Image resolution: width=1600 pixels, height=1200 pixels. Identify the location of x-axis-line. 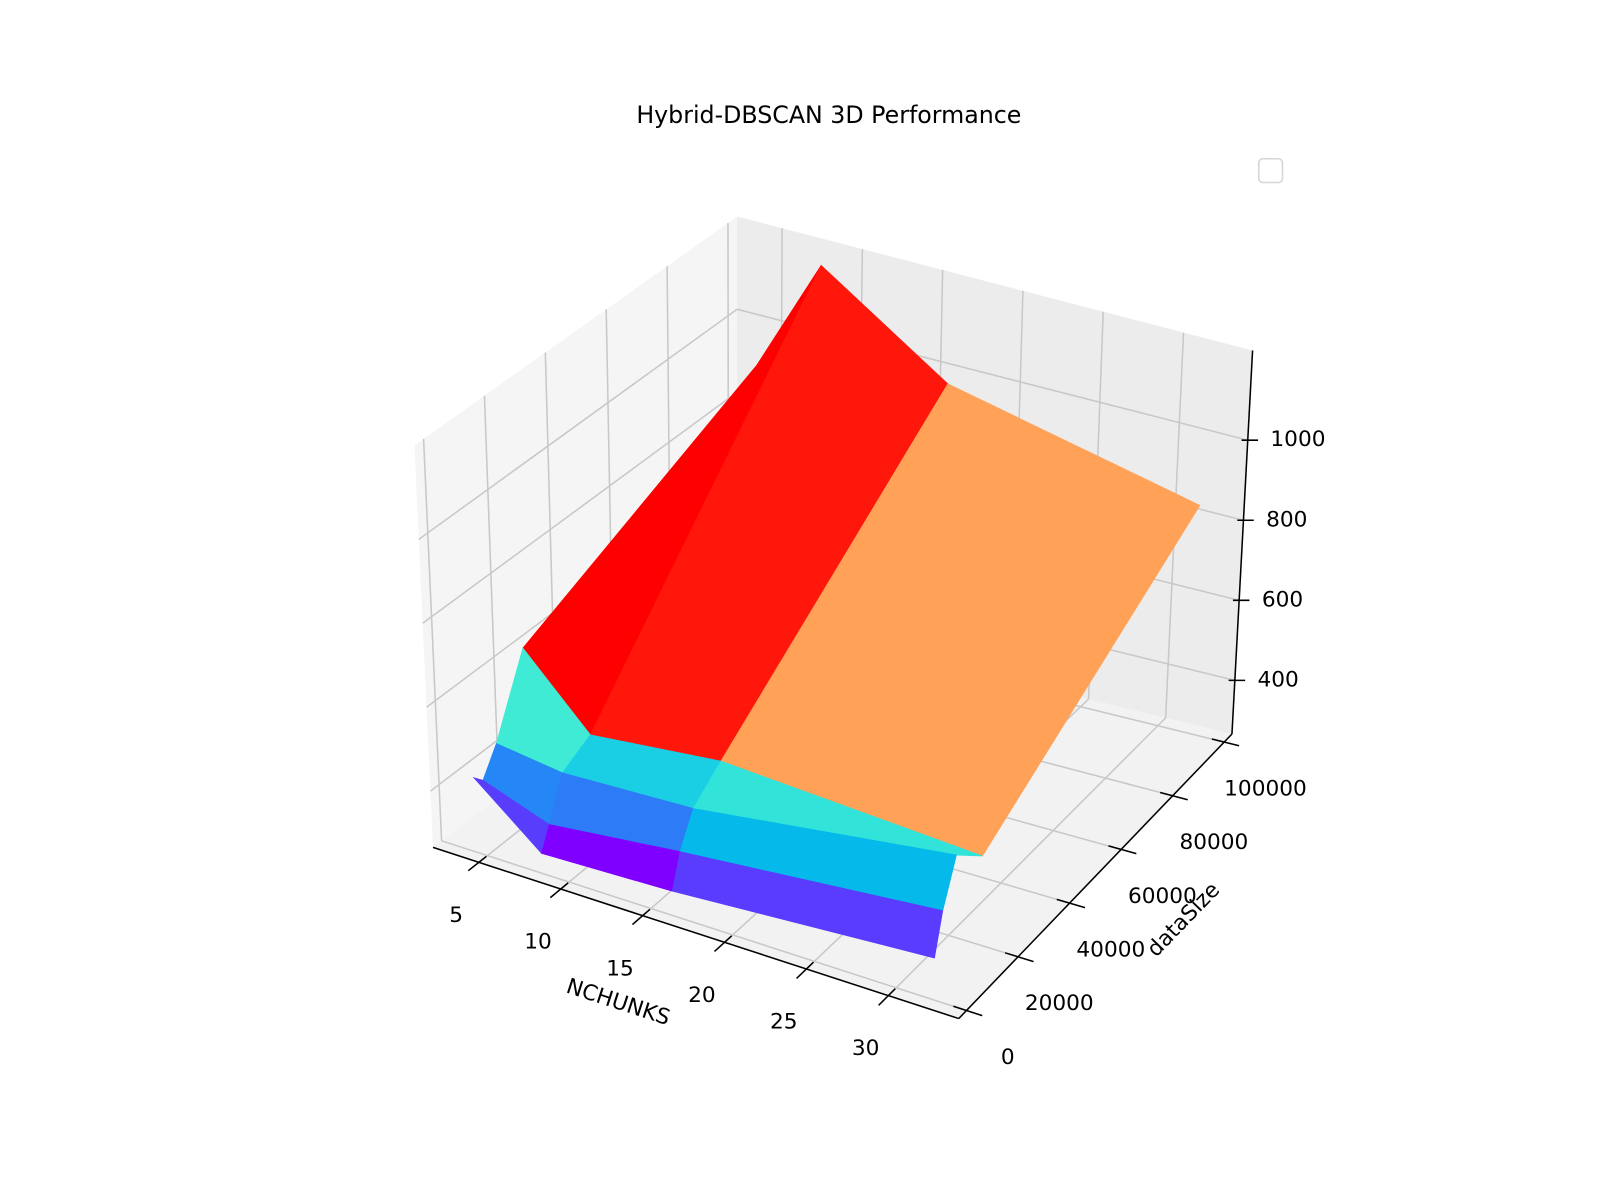
(696, 933).